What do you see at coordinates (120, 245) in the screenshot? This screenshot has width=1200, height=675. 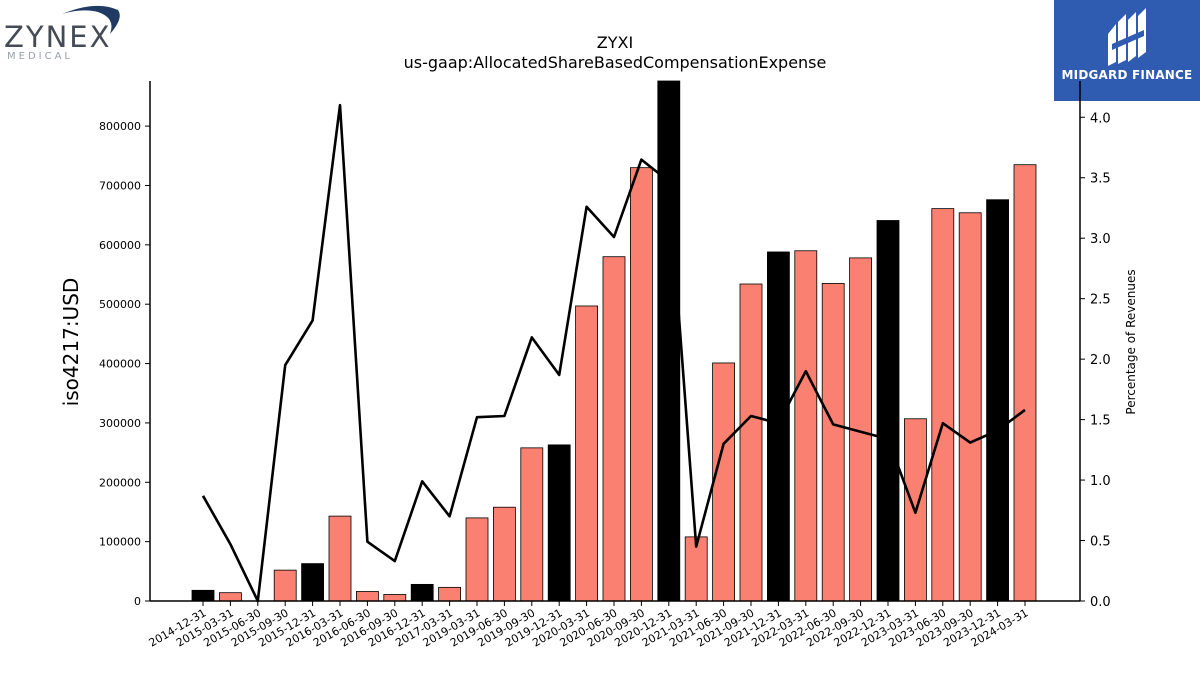 I see `y-tick-label: 600000` at bounding box center [120, 245].